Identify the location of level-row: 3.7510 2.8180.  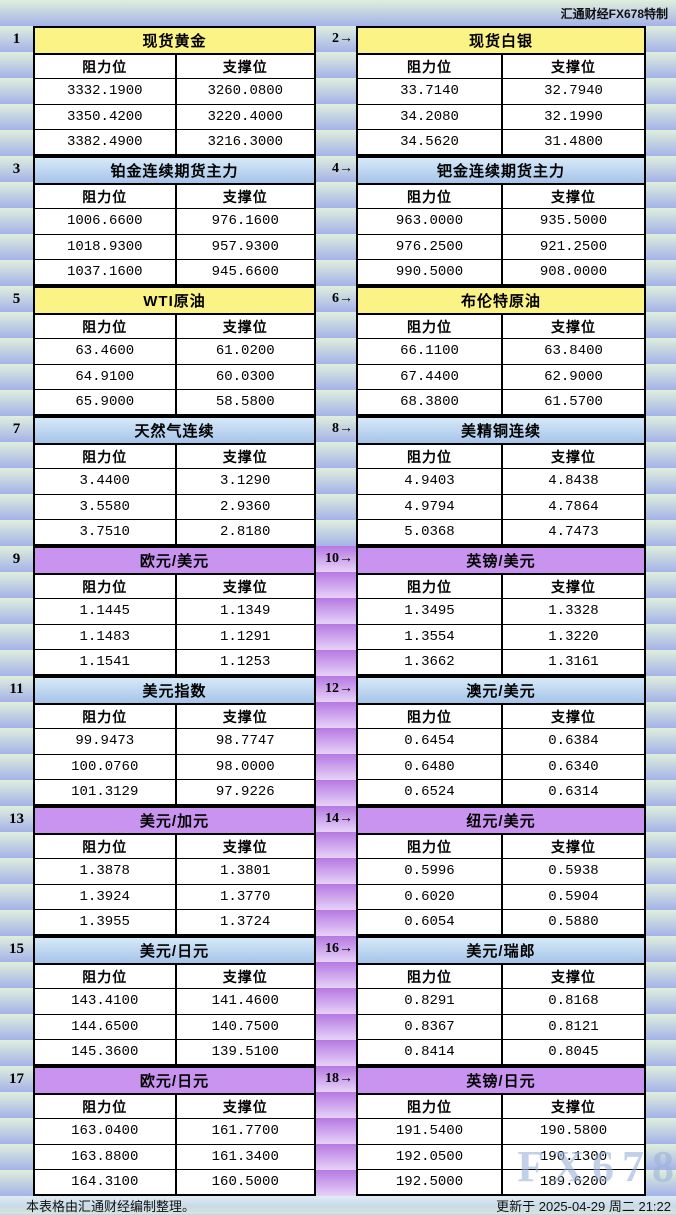
(174, 531).